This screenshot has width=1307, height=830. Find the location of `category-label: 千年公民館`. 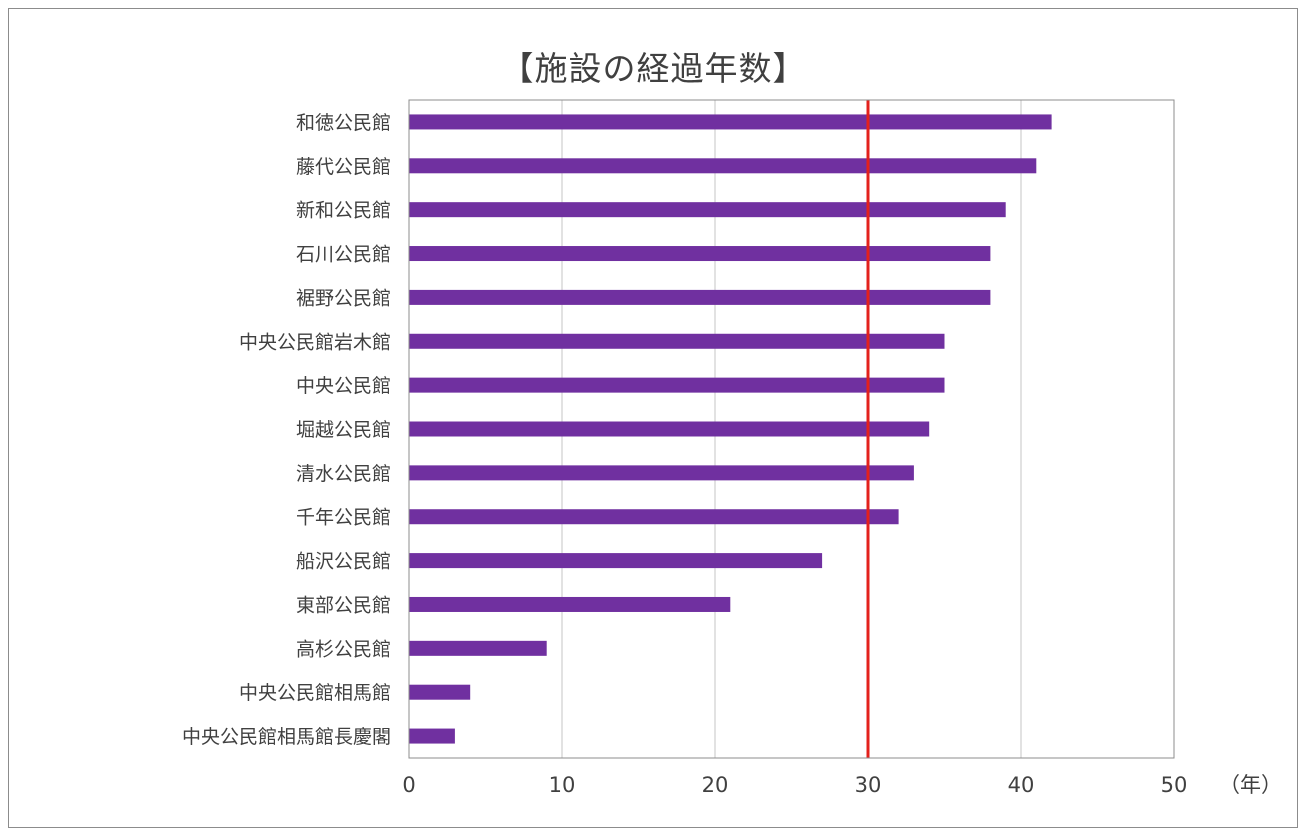

category-label: 千年公民館 is located at coordinates (343, 518).